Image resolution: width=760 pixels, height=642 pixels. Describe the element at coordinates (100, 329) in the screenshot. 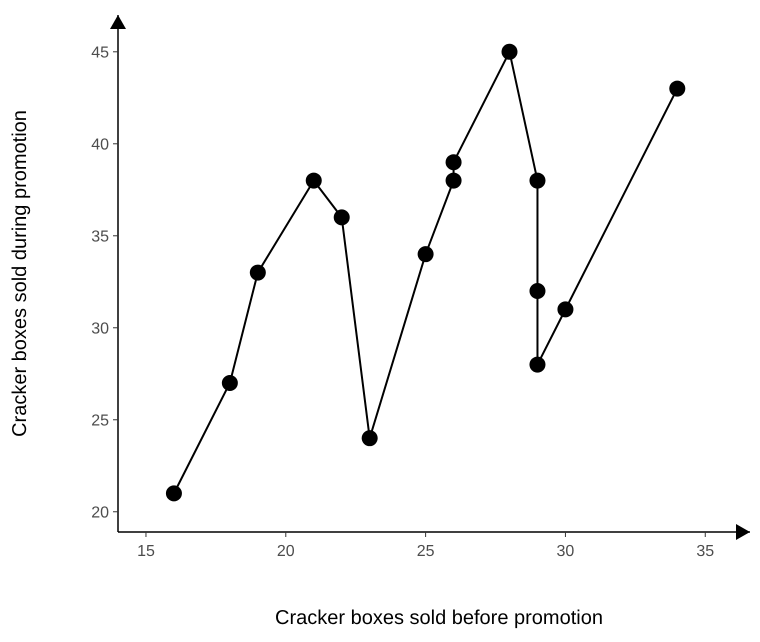

I see `y-tick-label: 30` at that location.